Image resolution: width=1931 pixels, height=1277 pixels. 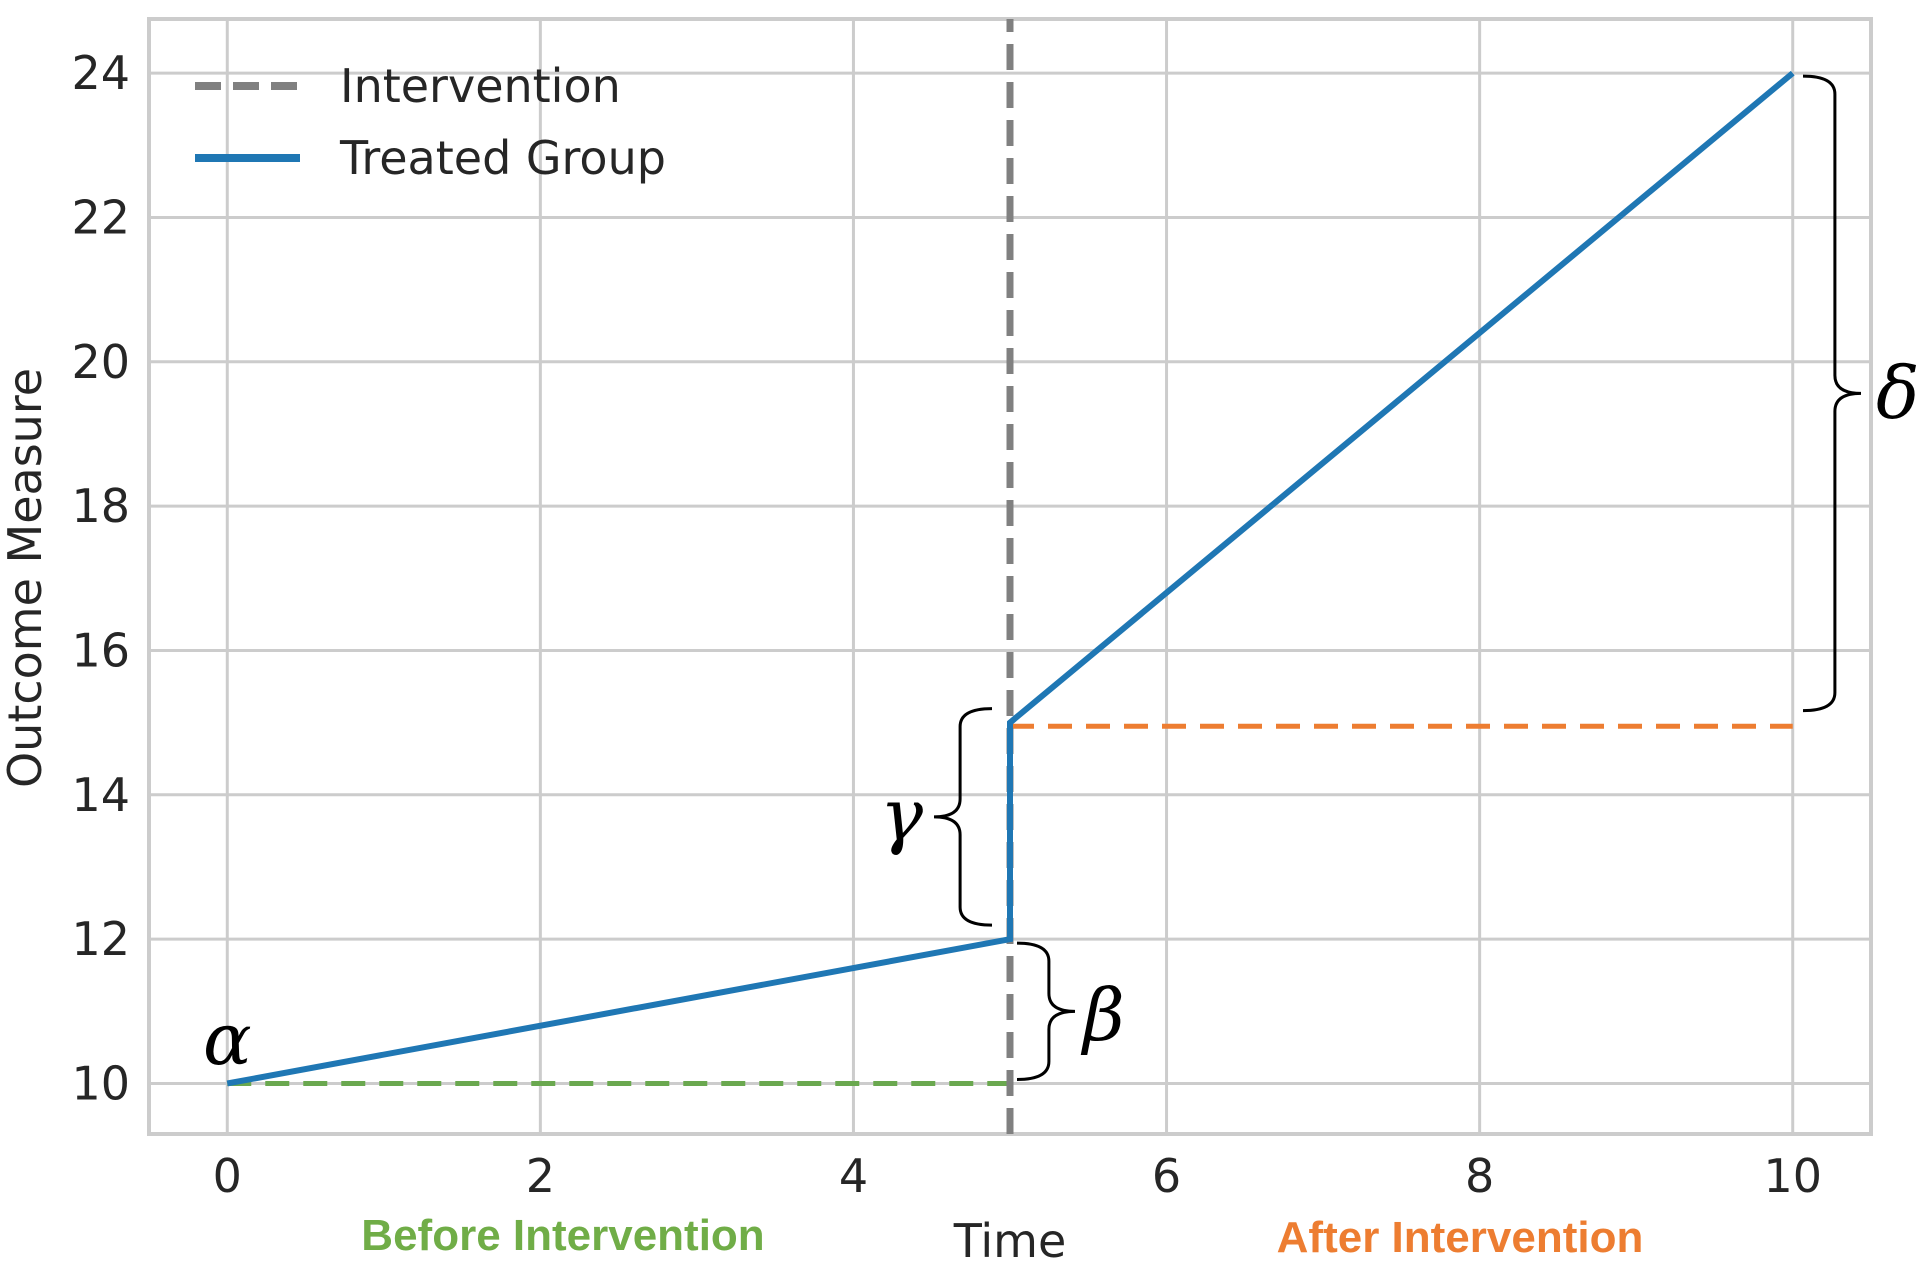 I want to click on x-tick-label: 0, so click(x=227, y=1176).